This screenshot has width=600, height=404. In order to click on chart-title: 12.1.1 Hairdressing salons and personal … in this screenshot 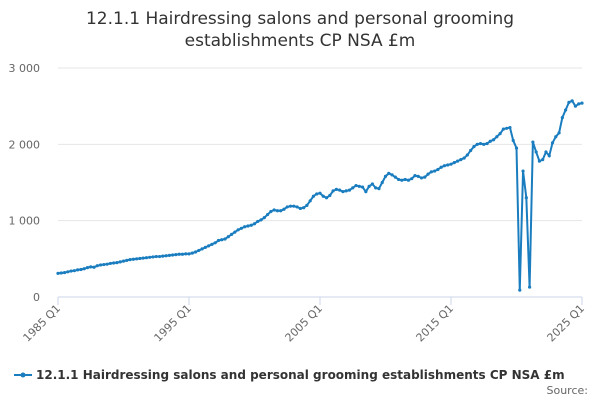, I will do `click(300, 30)`.